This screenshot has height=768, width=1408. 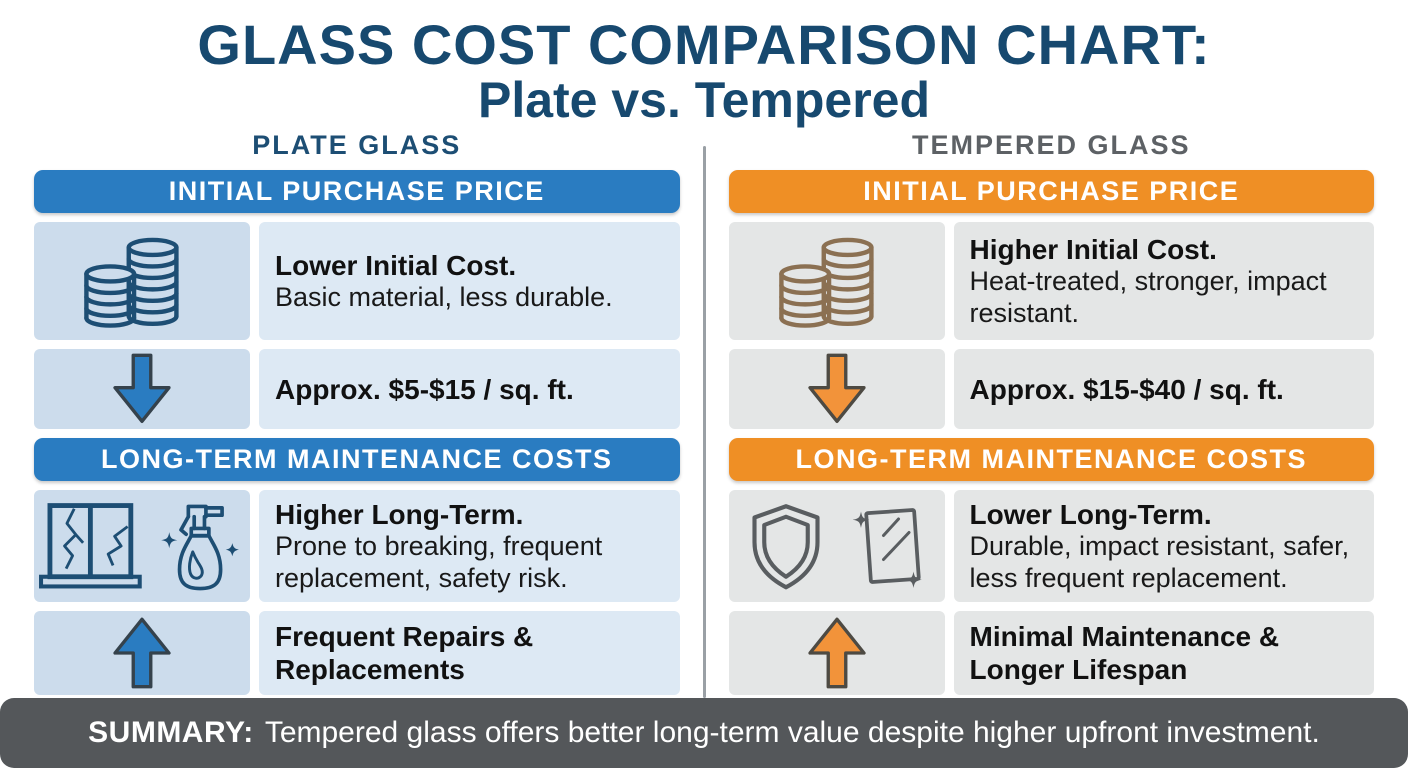 What do you see at coordinates (1051, 145) in the screenshot?
I see `tempered-column-header: TEMPERED GLASS` at bounding box center [1051, 145].